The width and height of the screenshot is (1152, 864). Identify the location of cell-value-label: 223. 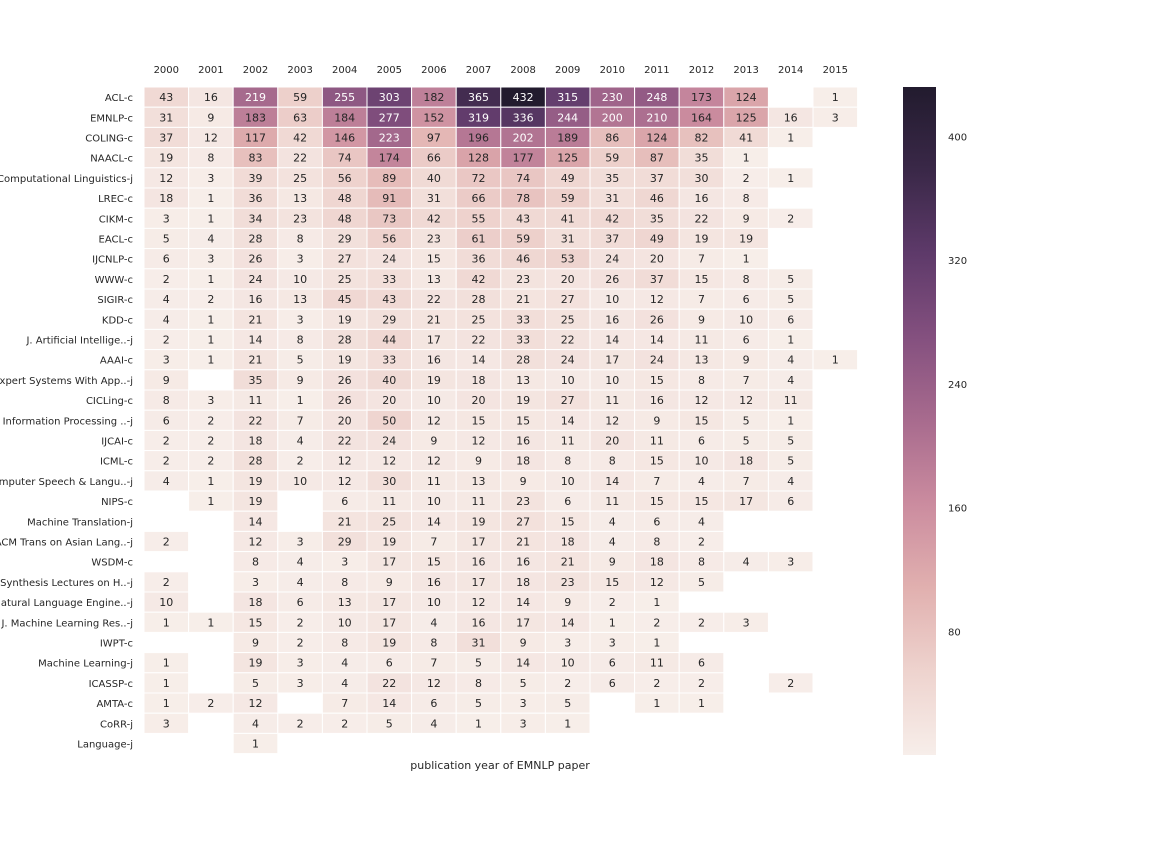
(389, 138).